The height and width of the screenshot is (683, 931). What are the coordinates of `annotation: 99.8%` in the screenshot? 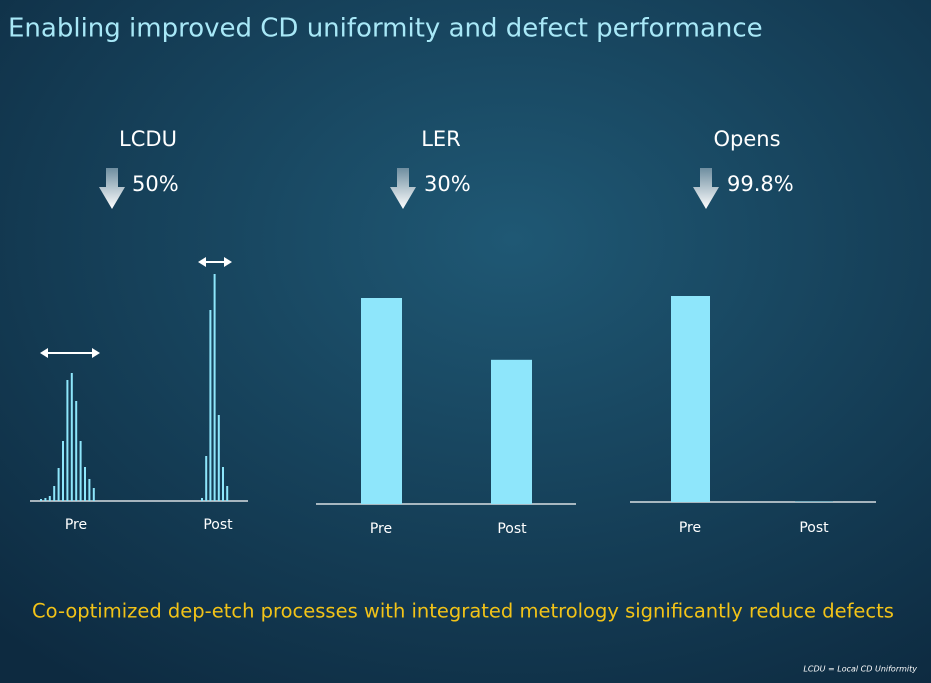 It's located at (760, 184).